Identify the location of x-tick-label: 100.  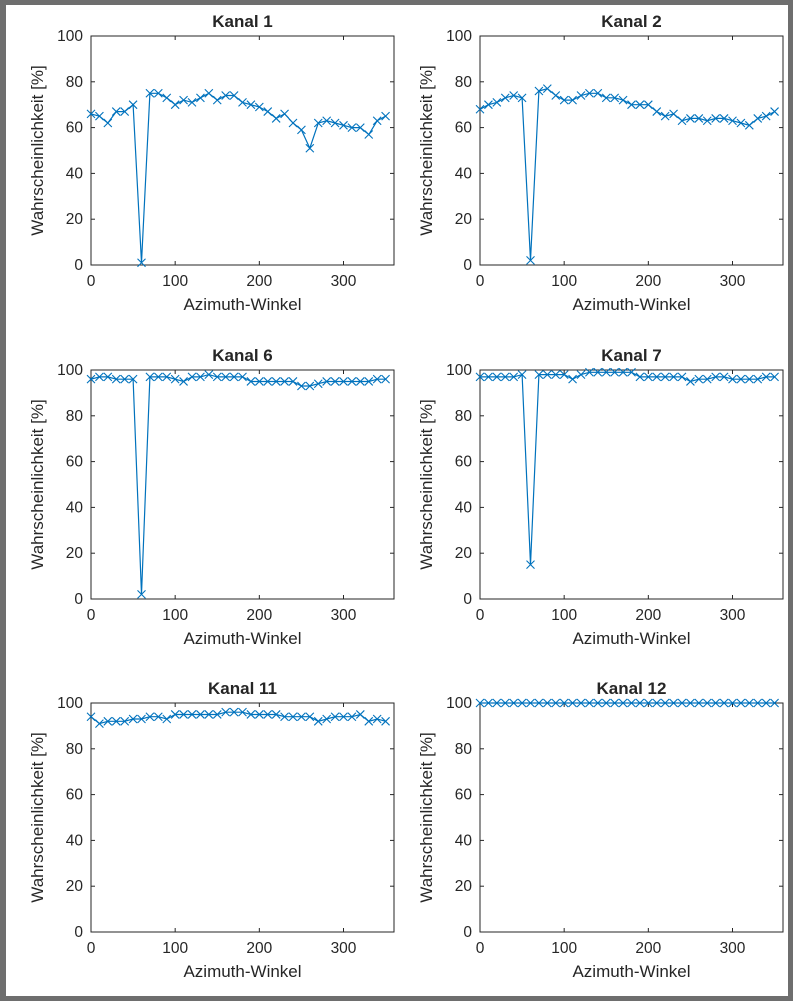
(175, 948).